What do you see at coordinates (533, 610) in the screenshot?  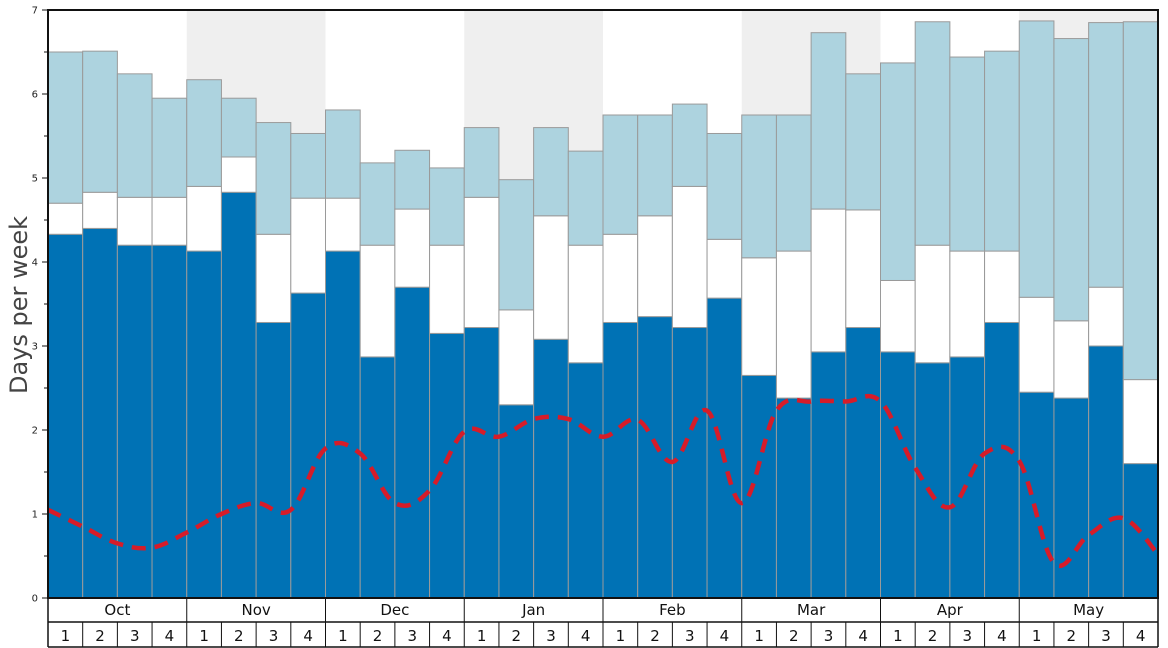 I see `month-label-jan: Jan` at bounding box center [533, 610].